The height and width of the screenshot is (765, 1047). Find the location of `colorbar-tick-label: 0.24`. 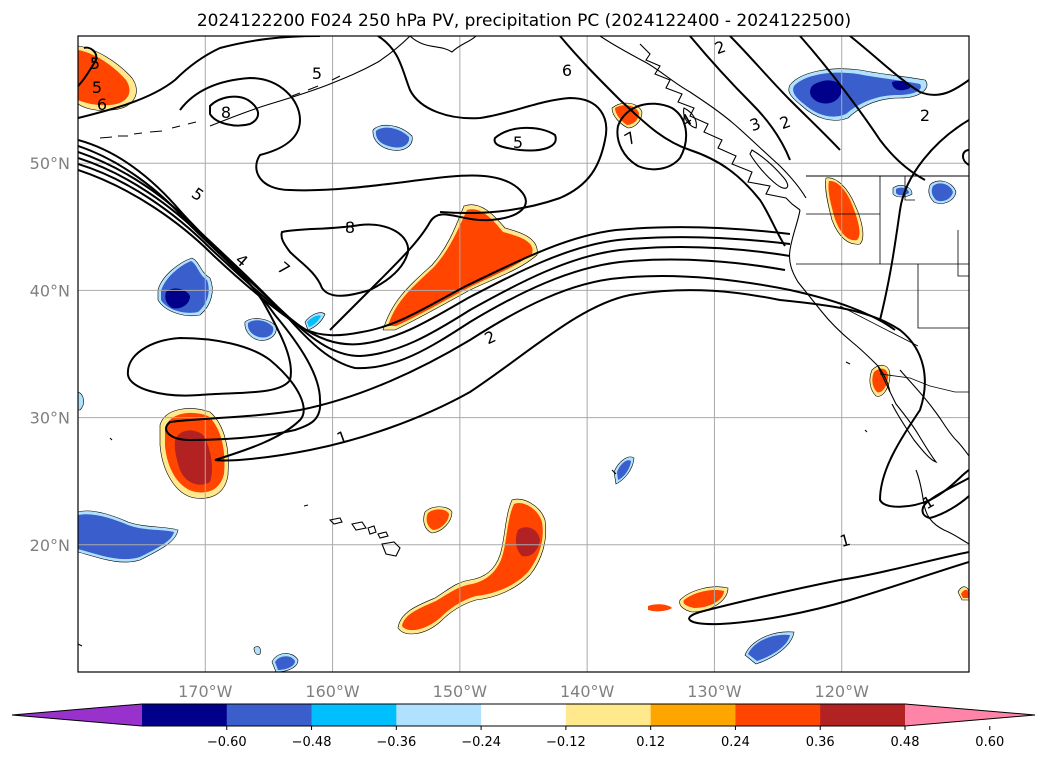

colorbar-tick-label: 0.24 is located at coordinates (735, 742).